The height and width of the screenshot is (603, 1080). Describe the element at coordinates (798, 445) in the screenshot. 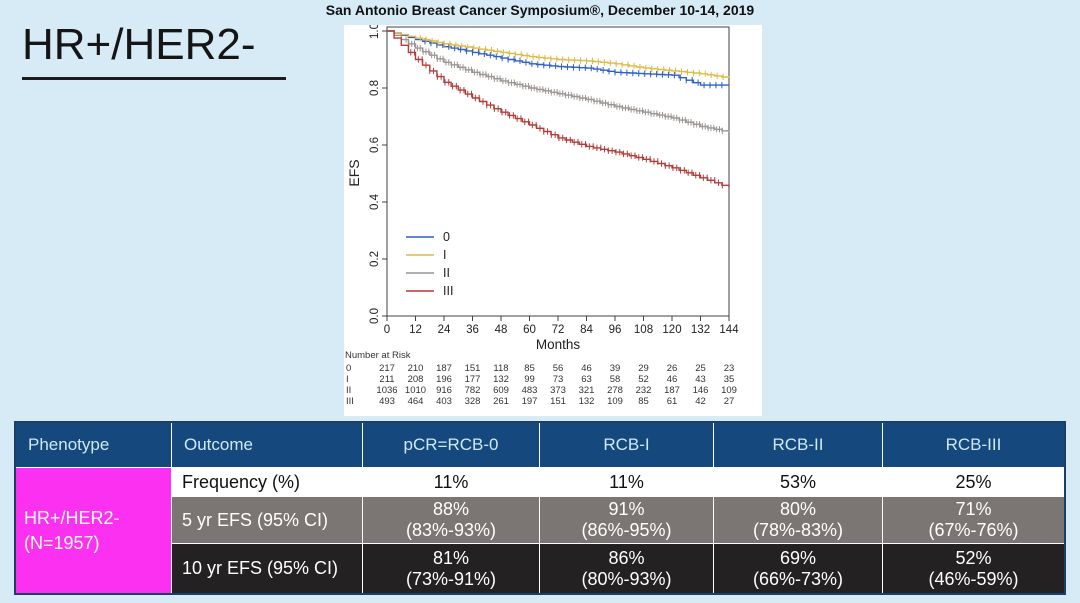

I see `column-header: RCB-II` at that location.